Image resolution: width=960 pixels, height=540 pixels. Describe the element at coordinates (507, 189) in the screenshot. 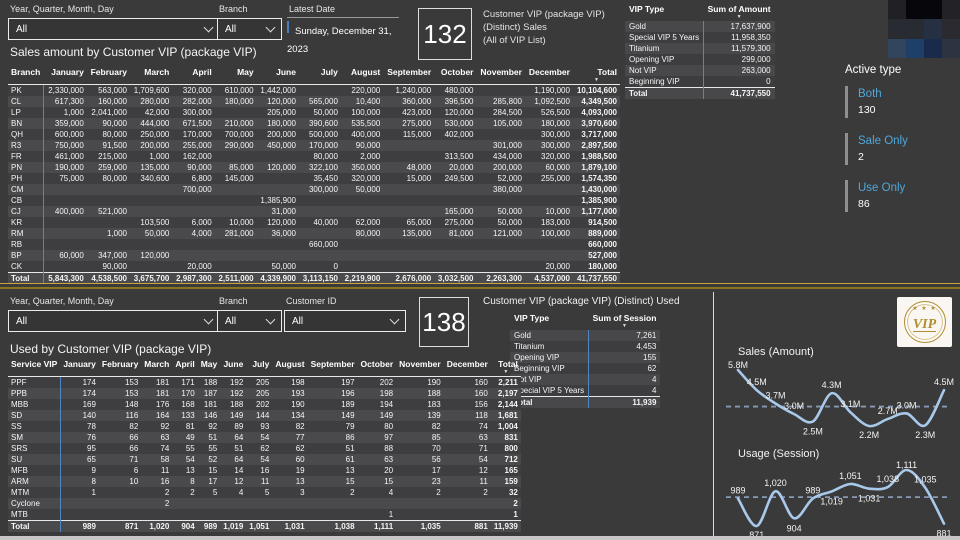

I see `matrix-cell: 380,000` at that location.